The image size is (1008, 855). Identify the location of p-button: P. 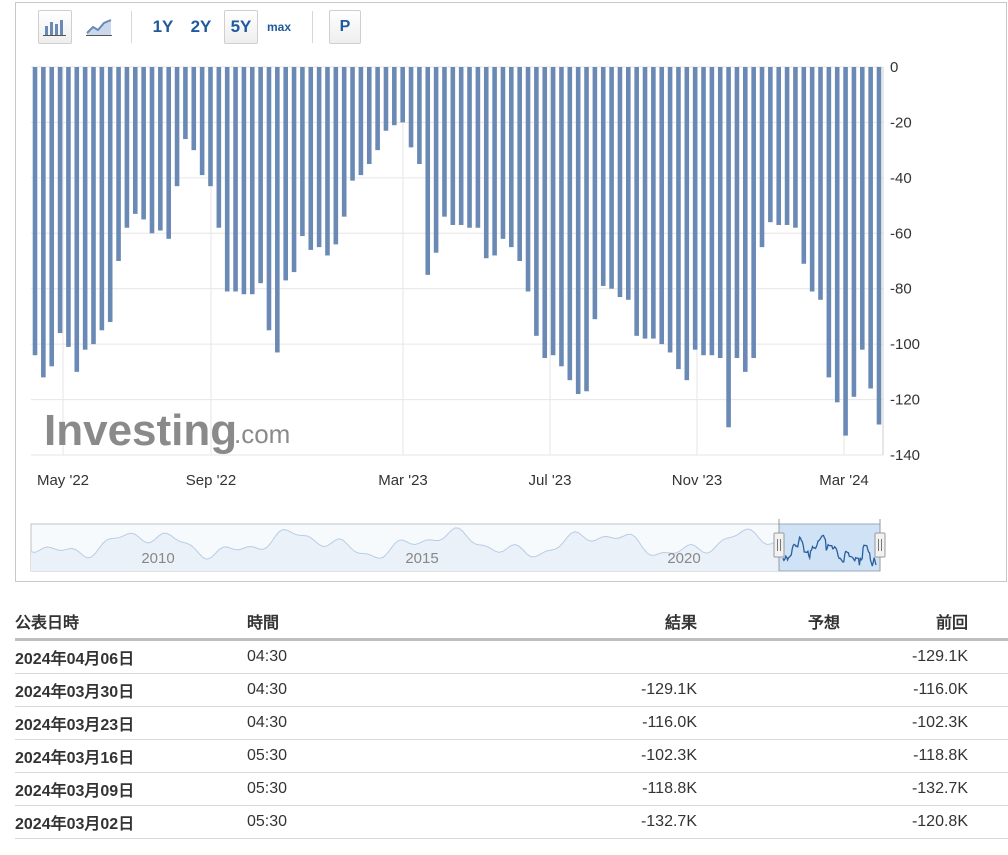
(345, 27).